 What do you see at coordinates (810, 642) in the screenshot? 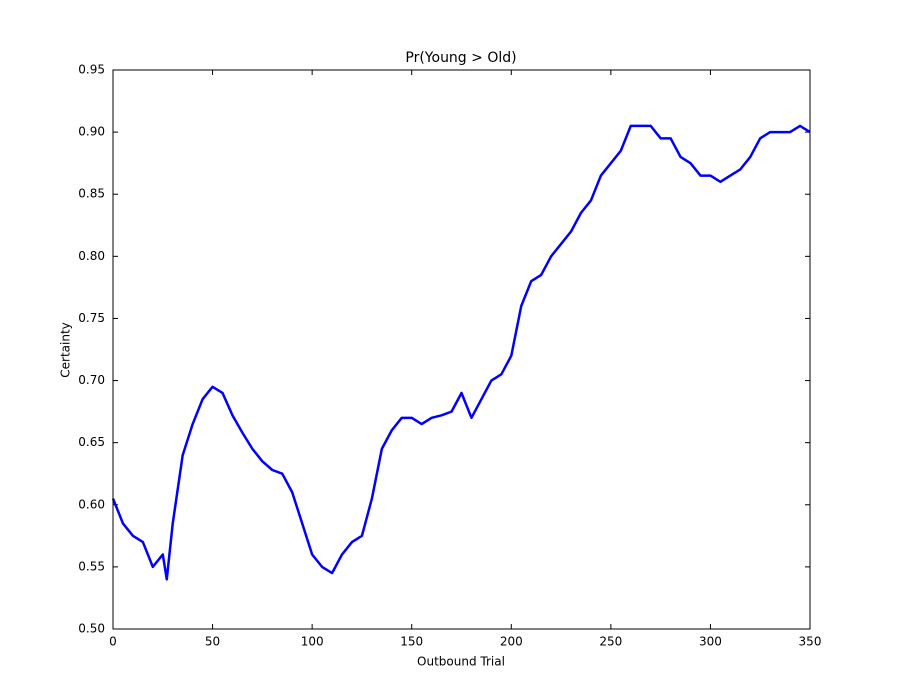
I see `x-tick-label: 350` at bounding box center [810, 642].